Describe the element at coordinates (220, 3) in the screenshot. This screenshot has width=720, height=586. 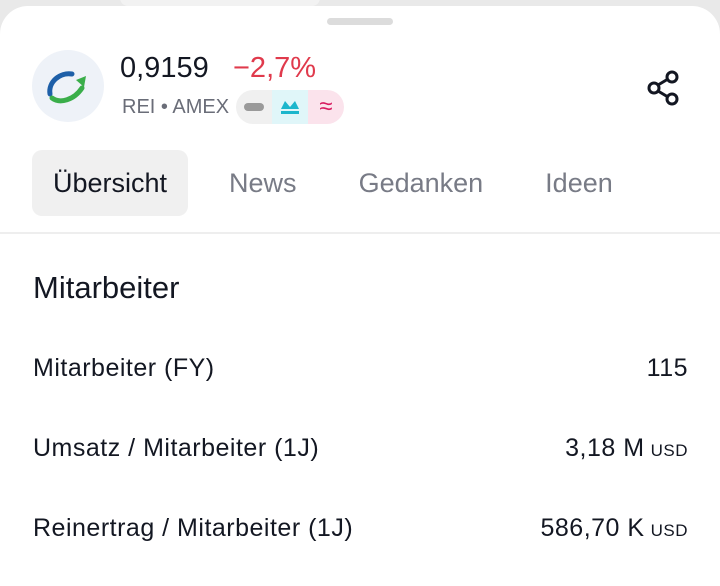
I see `background-sheet` at that location.